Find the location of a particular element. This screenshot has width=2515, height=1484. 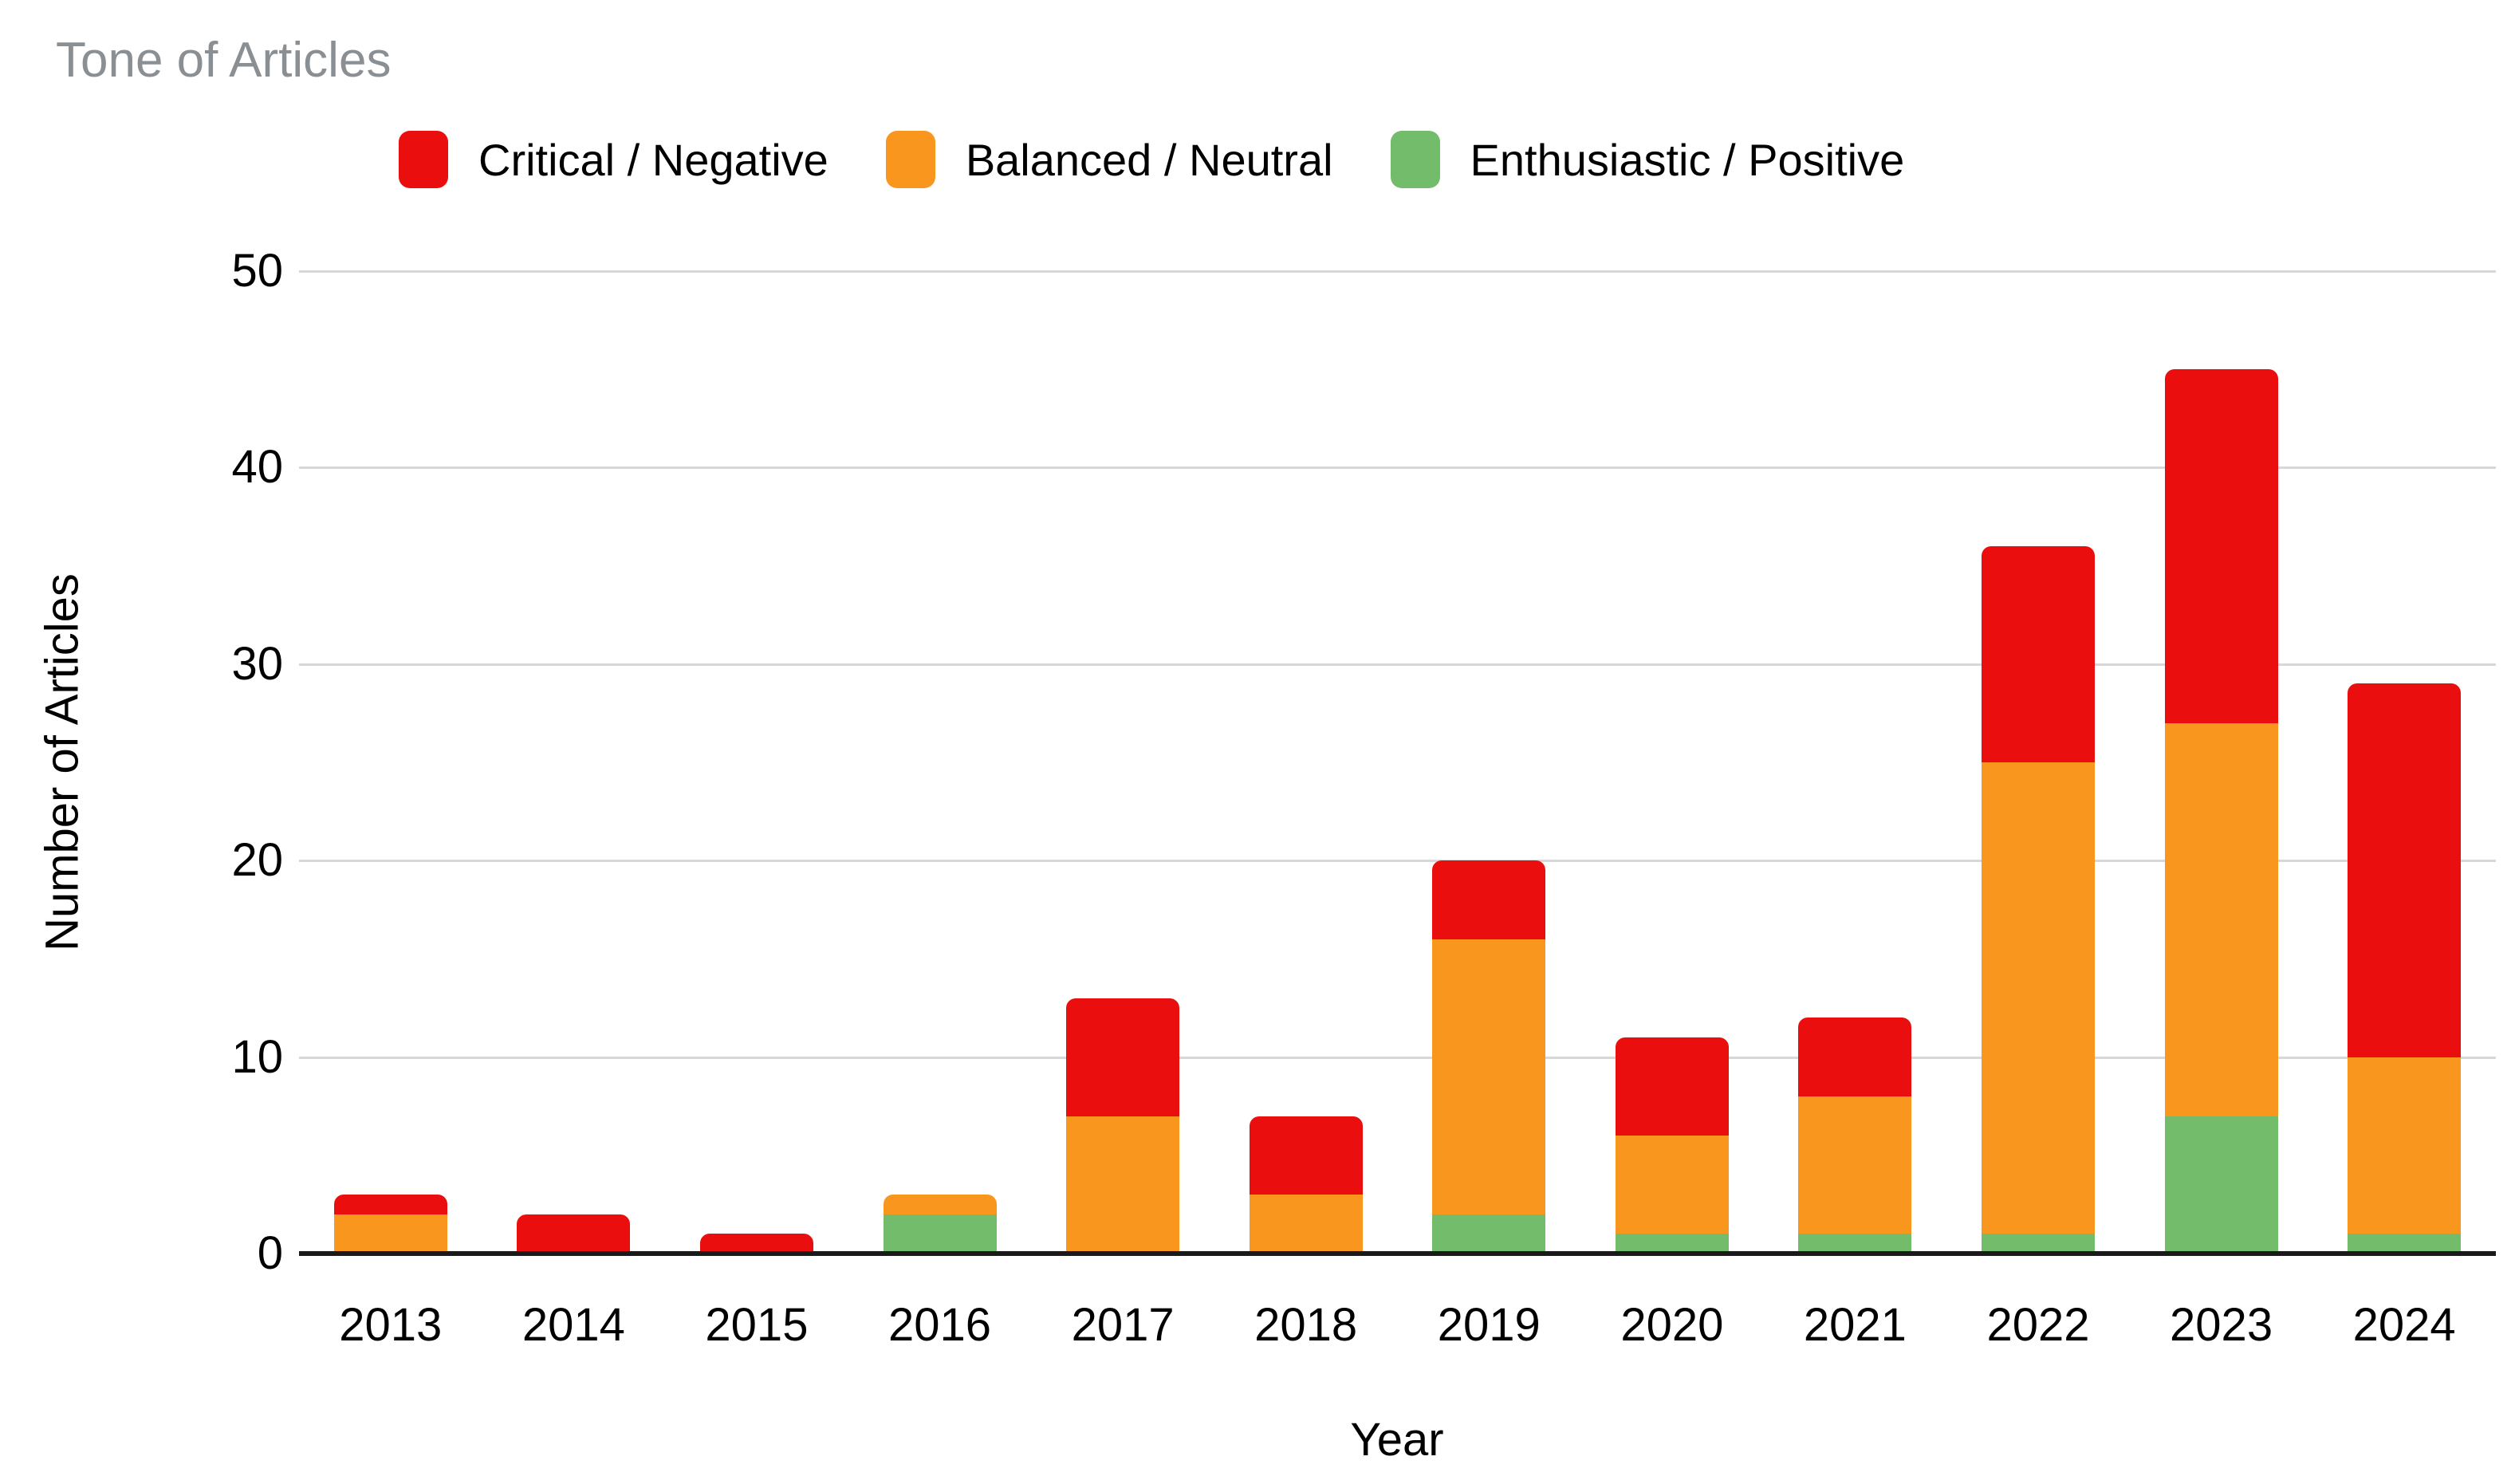

x-tick-label-2021: 2021 is located at coordinates (1855, 1325).